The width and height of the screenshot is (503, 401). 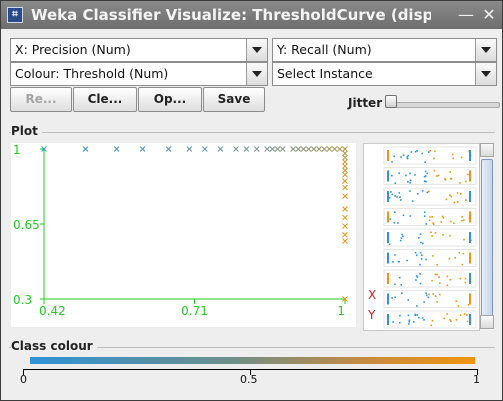 I want to click on minimize-button: —, so click(x=466, y=14).